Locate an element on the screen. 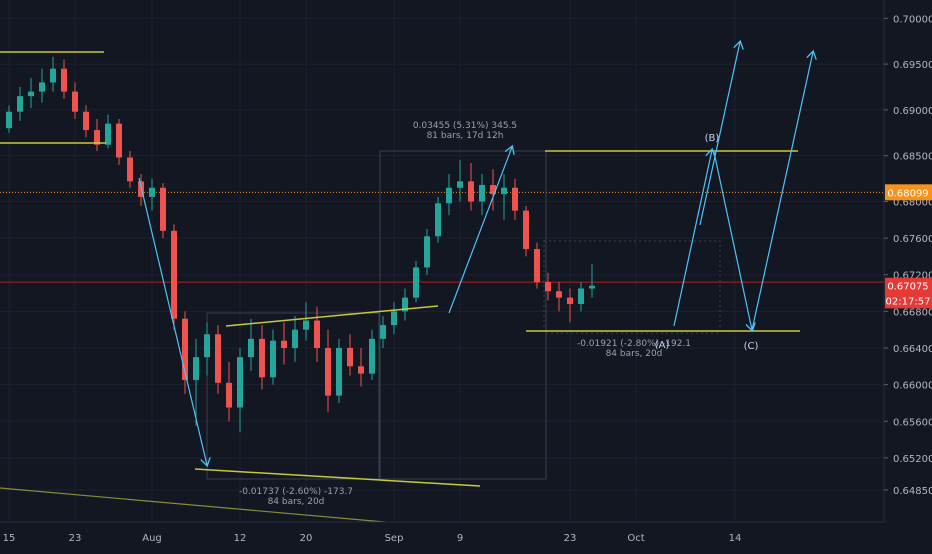  y-tick-5: 0.67600 is located at coordinates (912, 239).